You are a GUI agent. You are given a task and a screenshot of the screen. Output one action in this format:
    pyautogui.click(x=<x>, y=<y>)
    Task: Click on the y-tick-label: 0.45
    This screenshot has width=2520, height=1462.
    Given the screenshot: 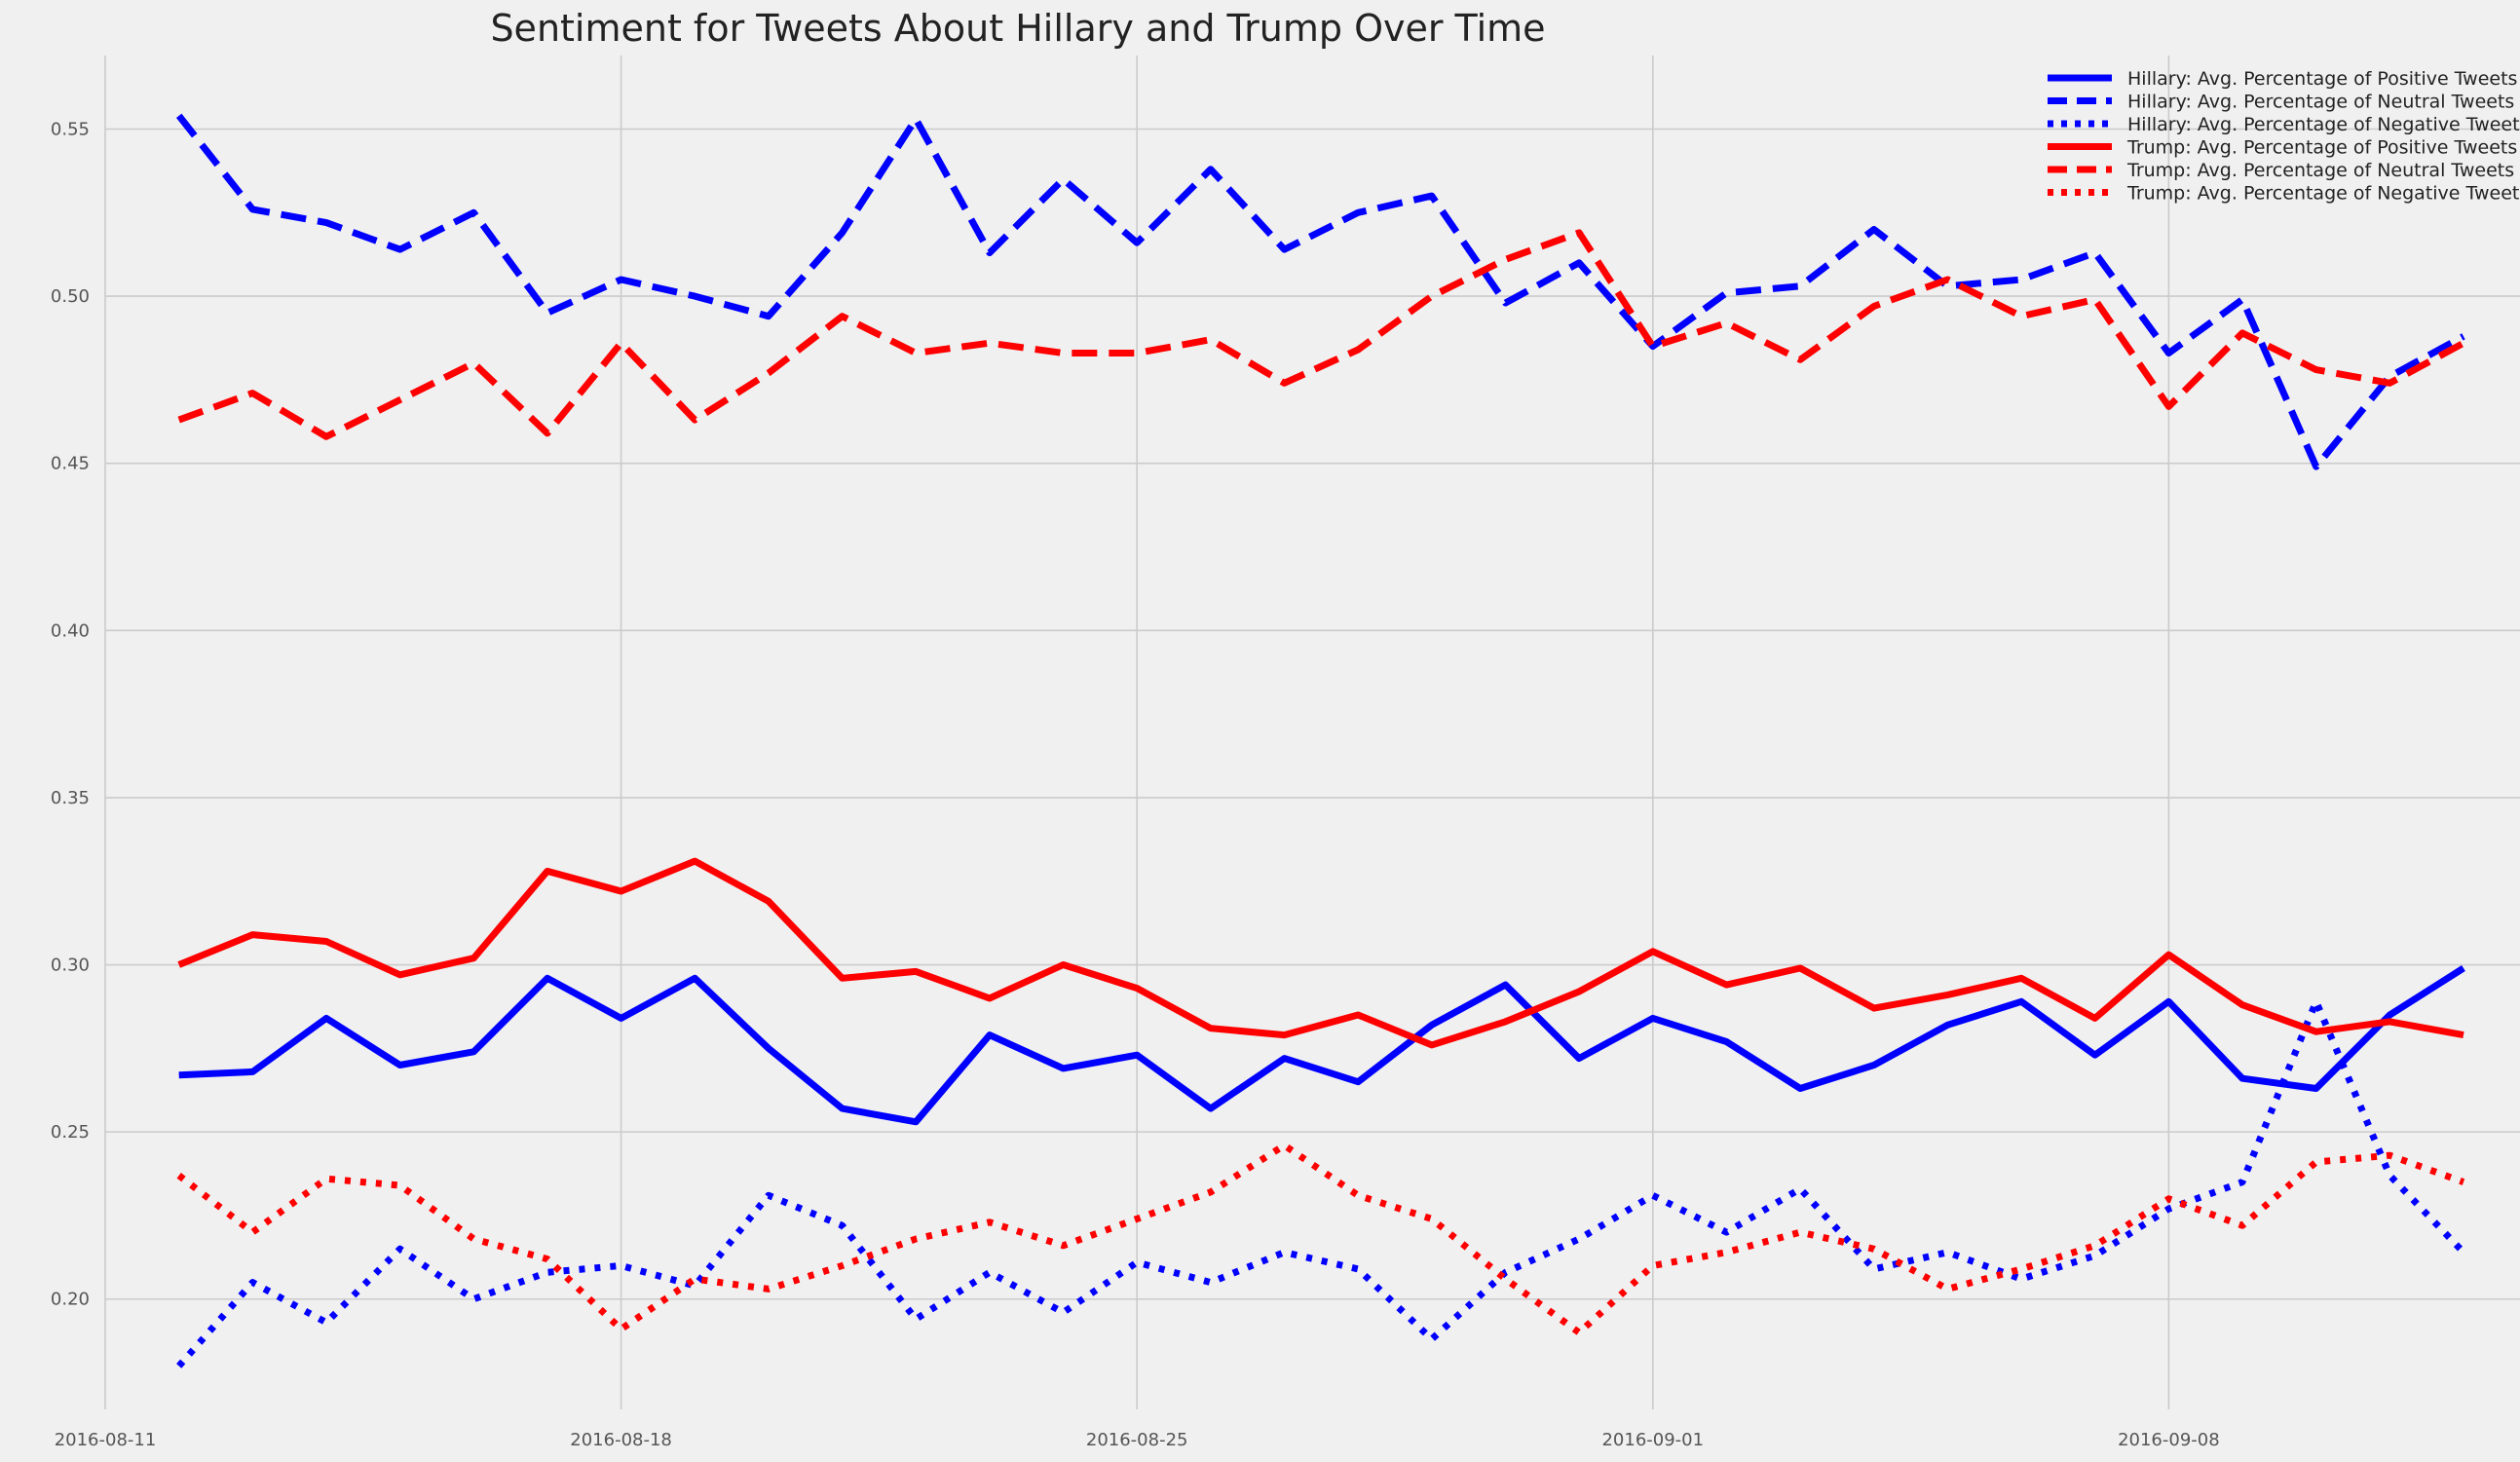 What is the action you would take?
    pyautogui.click(x=70, y=464)
    